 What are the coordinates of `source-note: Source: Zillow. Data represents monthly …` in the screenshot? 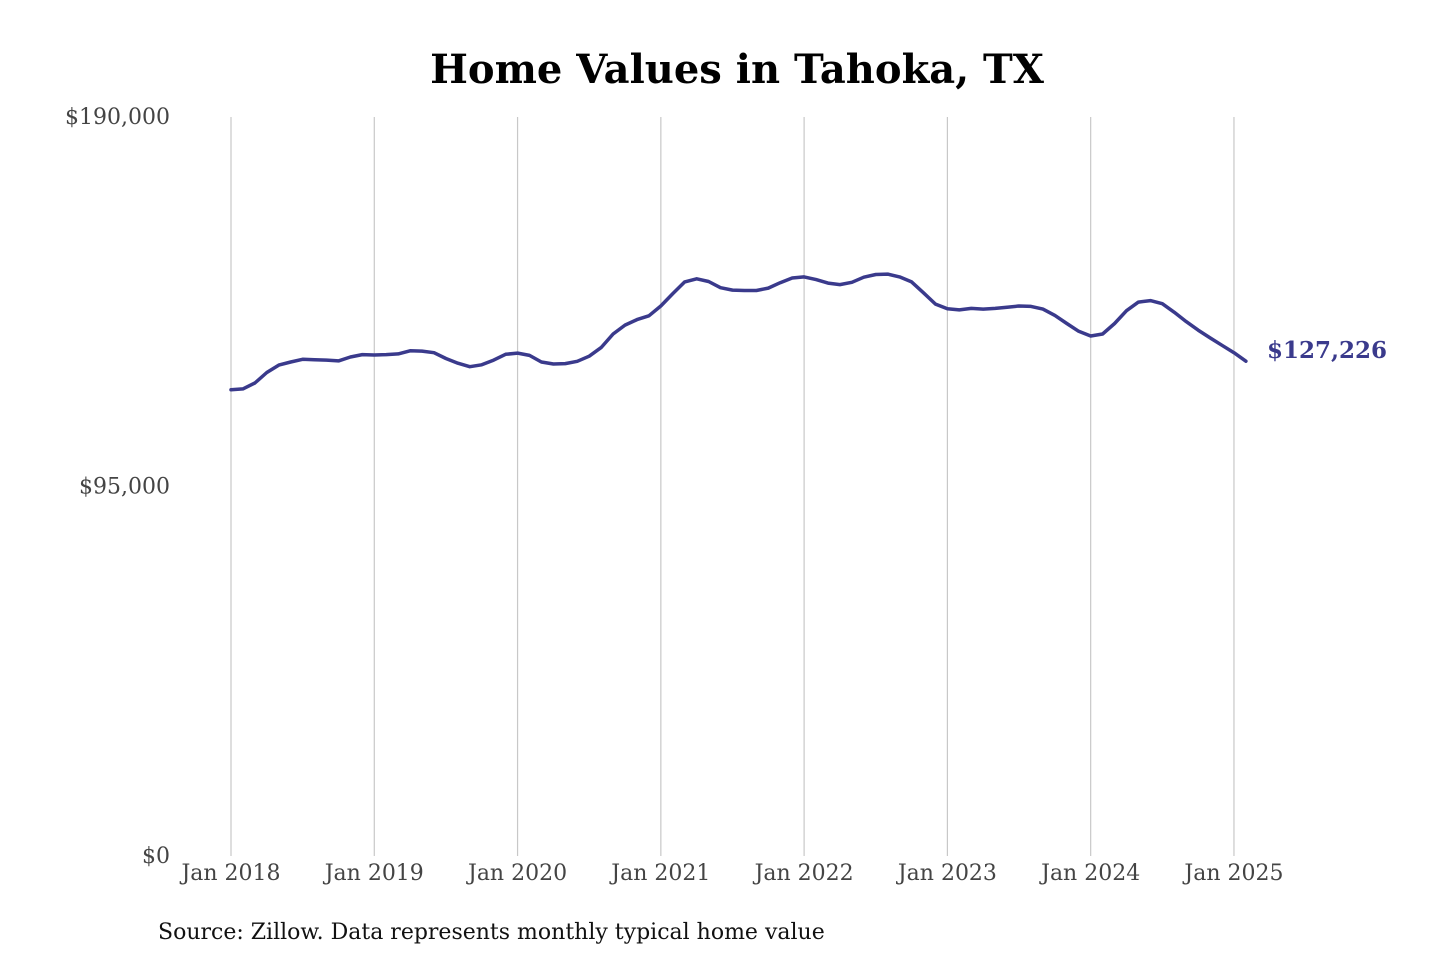 It's located at (491, 932).